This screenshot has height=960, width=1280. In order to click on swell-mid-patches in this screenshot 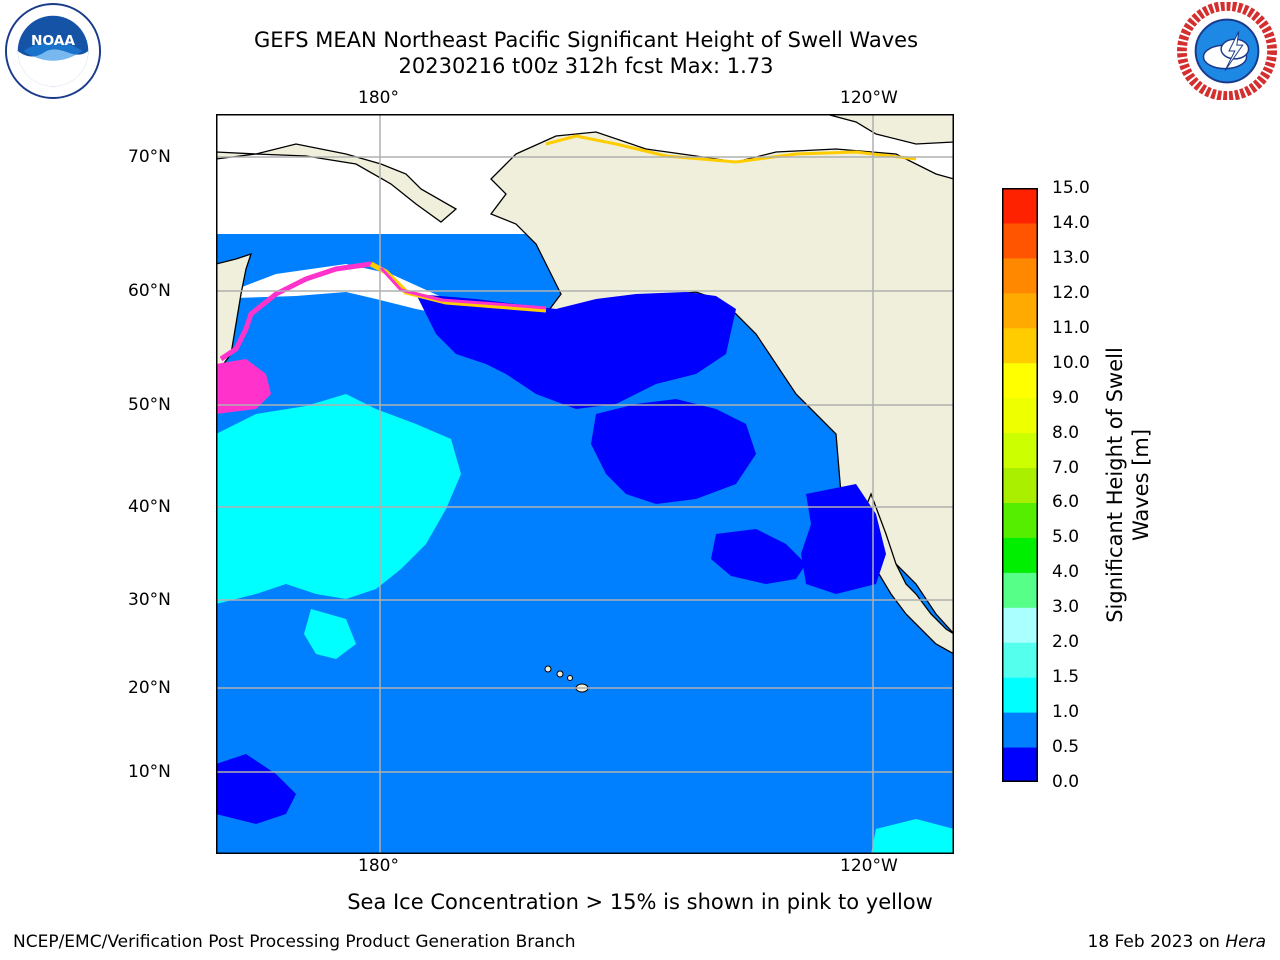, I will do `click(338, 526)`.